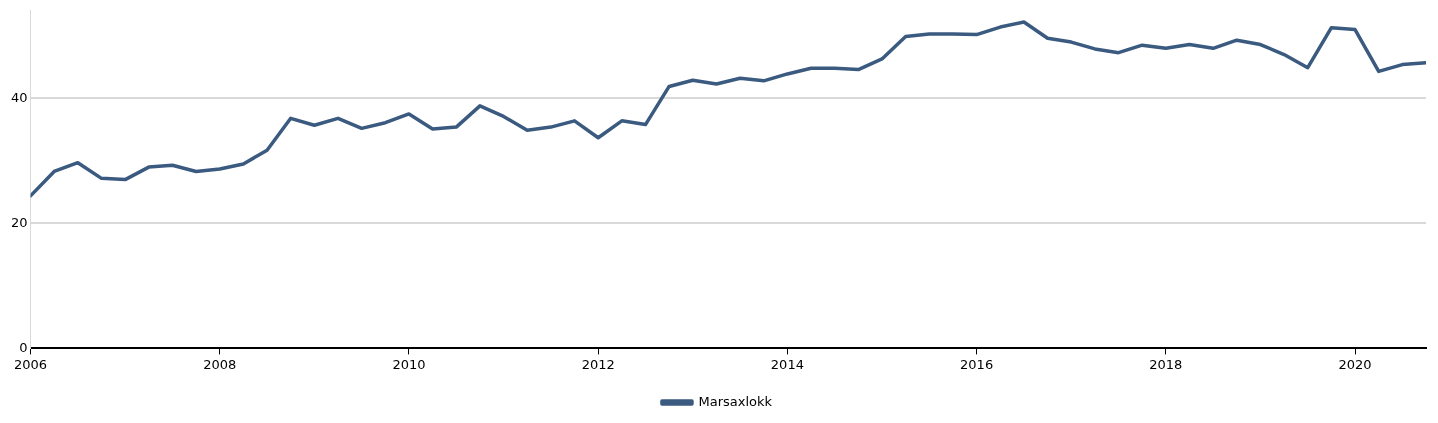  I want to click on x-tick-label: 2006, so click(31, 364).